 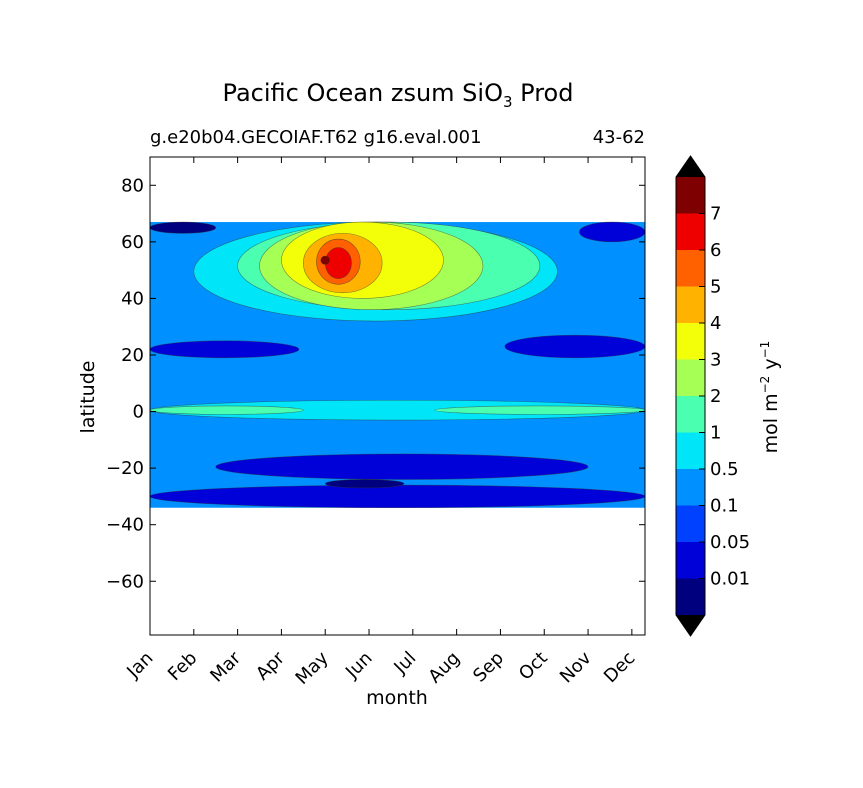 What do you see at coordinates (316, 137) in the screenshot?
I see `chart-subtitle-left: g.e20b04.GECOIAF.T62 g16.eval.001` at bounding box center [316, 137].